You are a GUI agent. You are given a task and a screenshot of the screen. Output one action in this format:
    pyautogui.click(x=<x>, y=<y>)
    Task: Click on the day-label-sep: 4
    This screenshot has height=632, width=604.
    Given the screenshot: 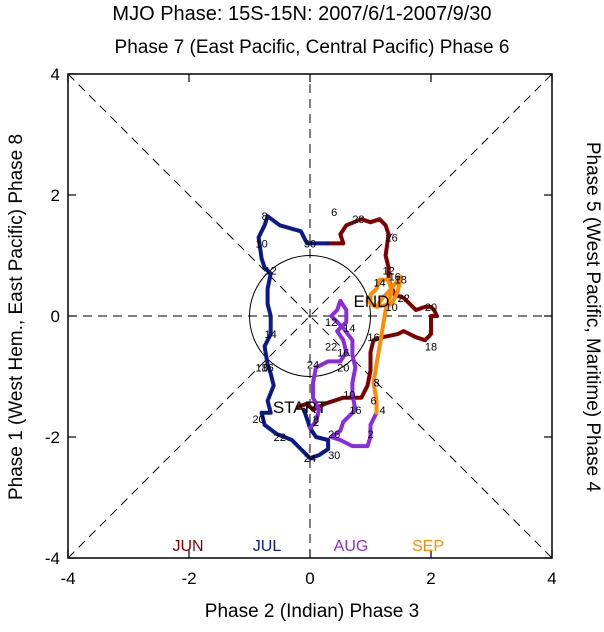 What is the action you would take?
    pyautogui.click(x=383, y=411)
    